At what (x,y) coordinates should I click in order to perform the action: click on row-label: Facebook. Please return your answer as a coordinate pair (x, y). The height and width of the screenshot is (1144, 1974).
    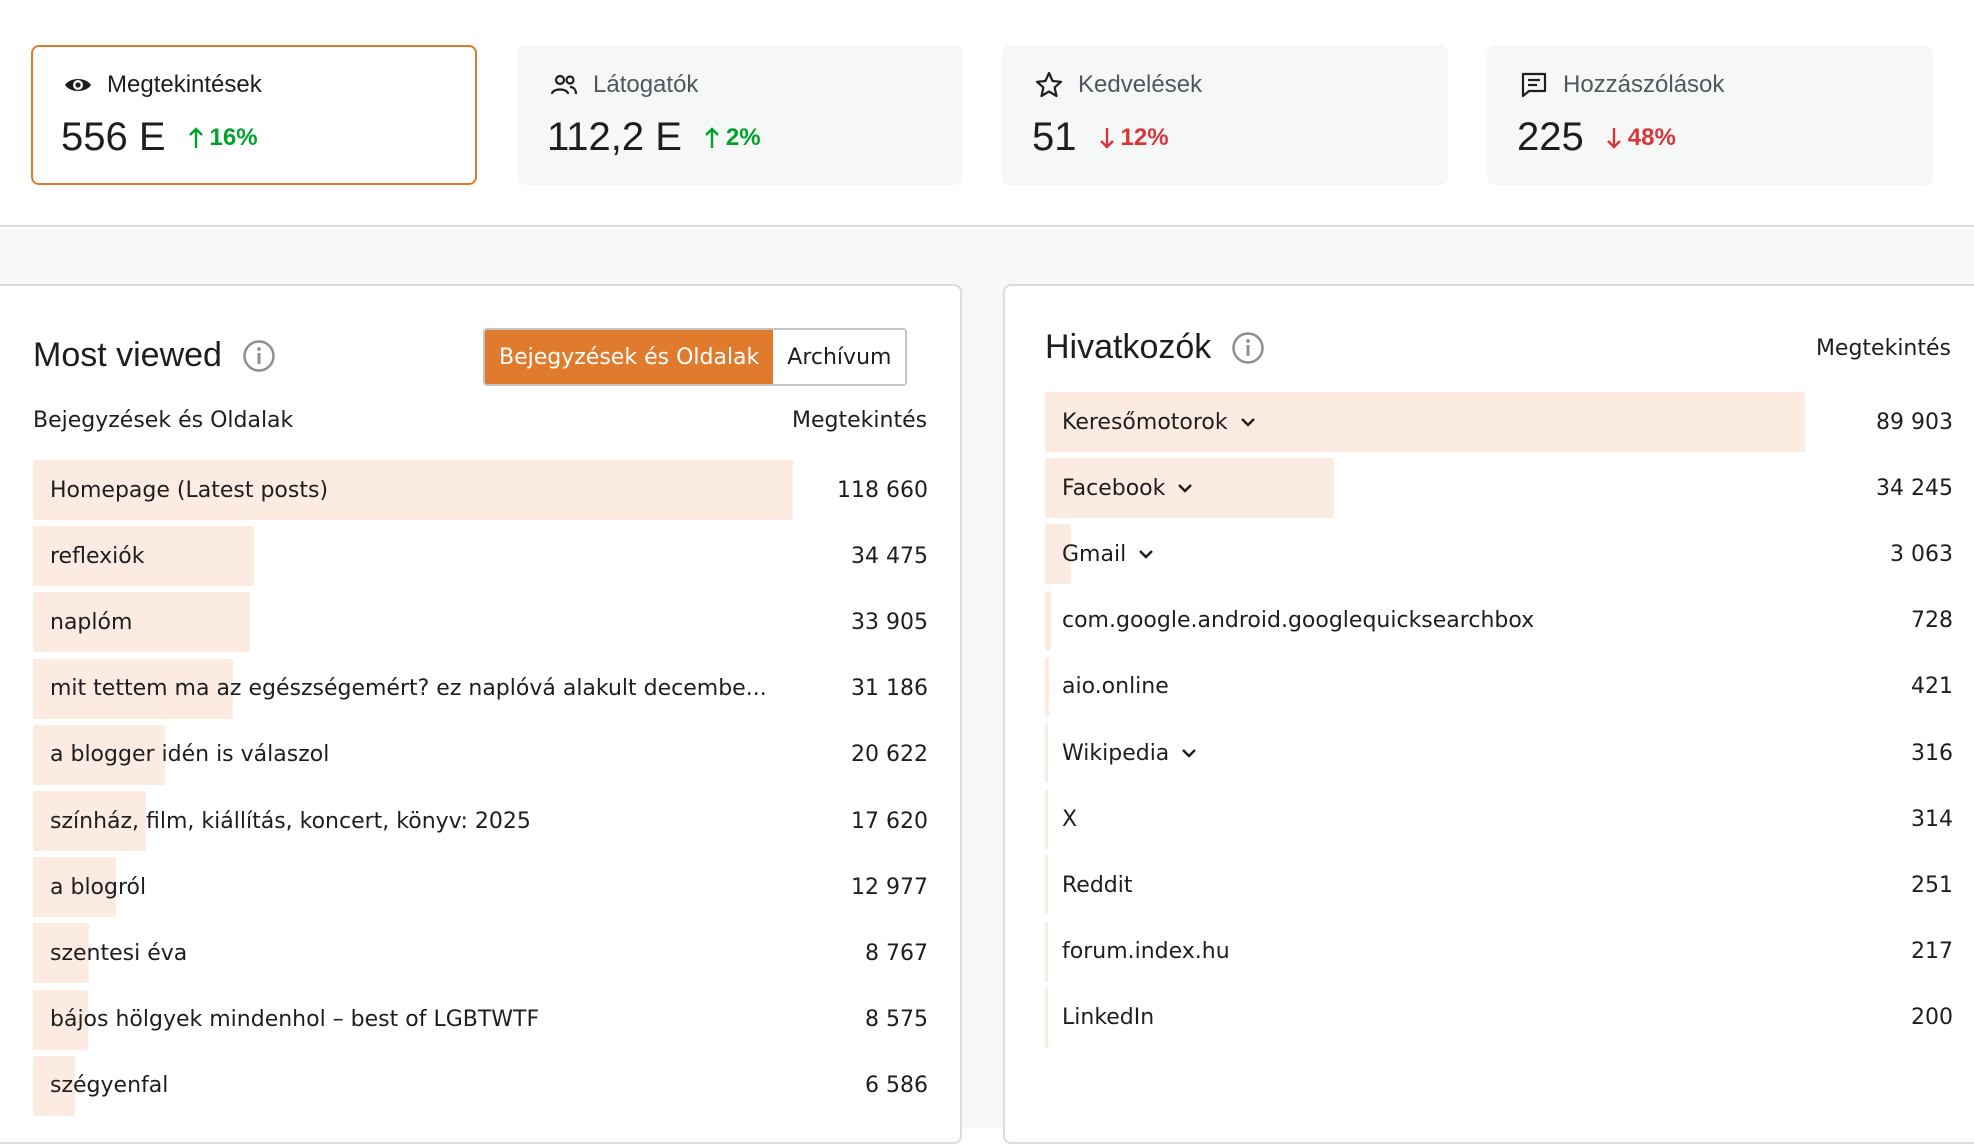
    Looking at the image, I should click on (1114, 488).